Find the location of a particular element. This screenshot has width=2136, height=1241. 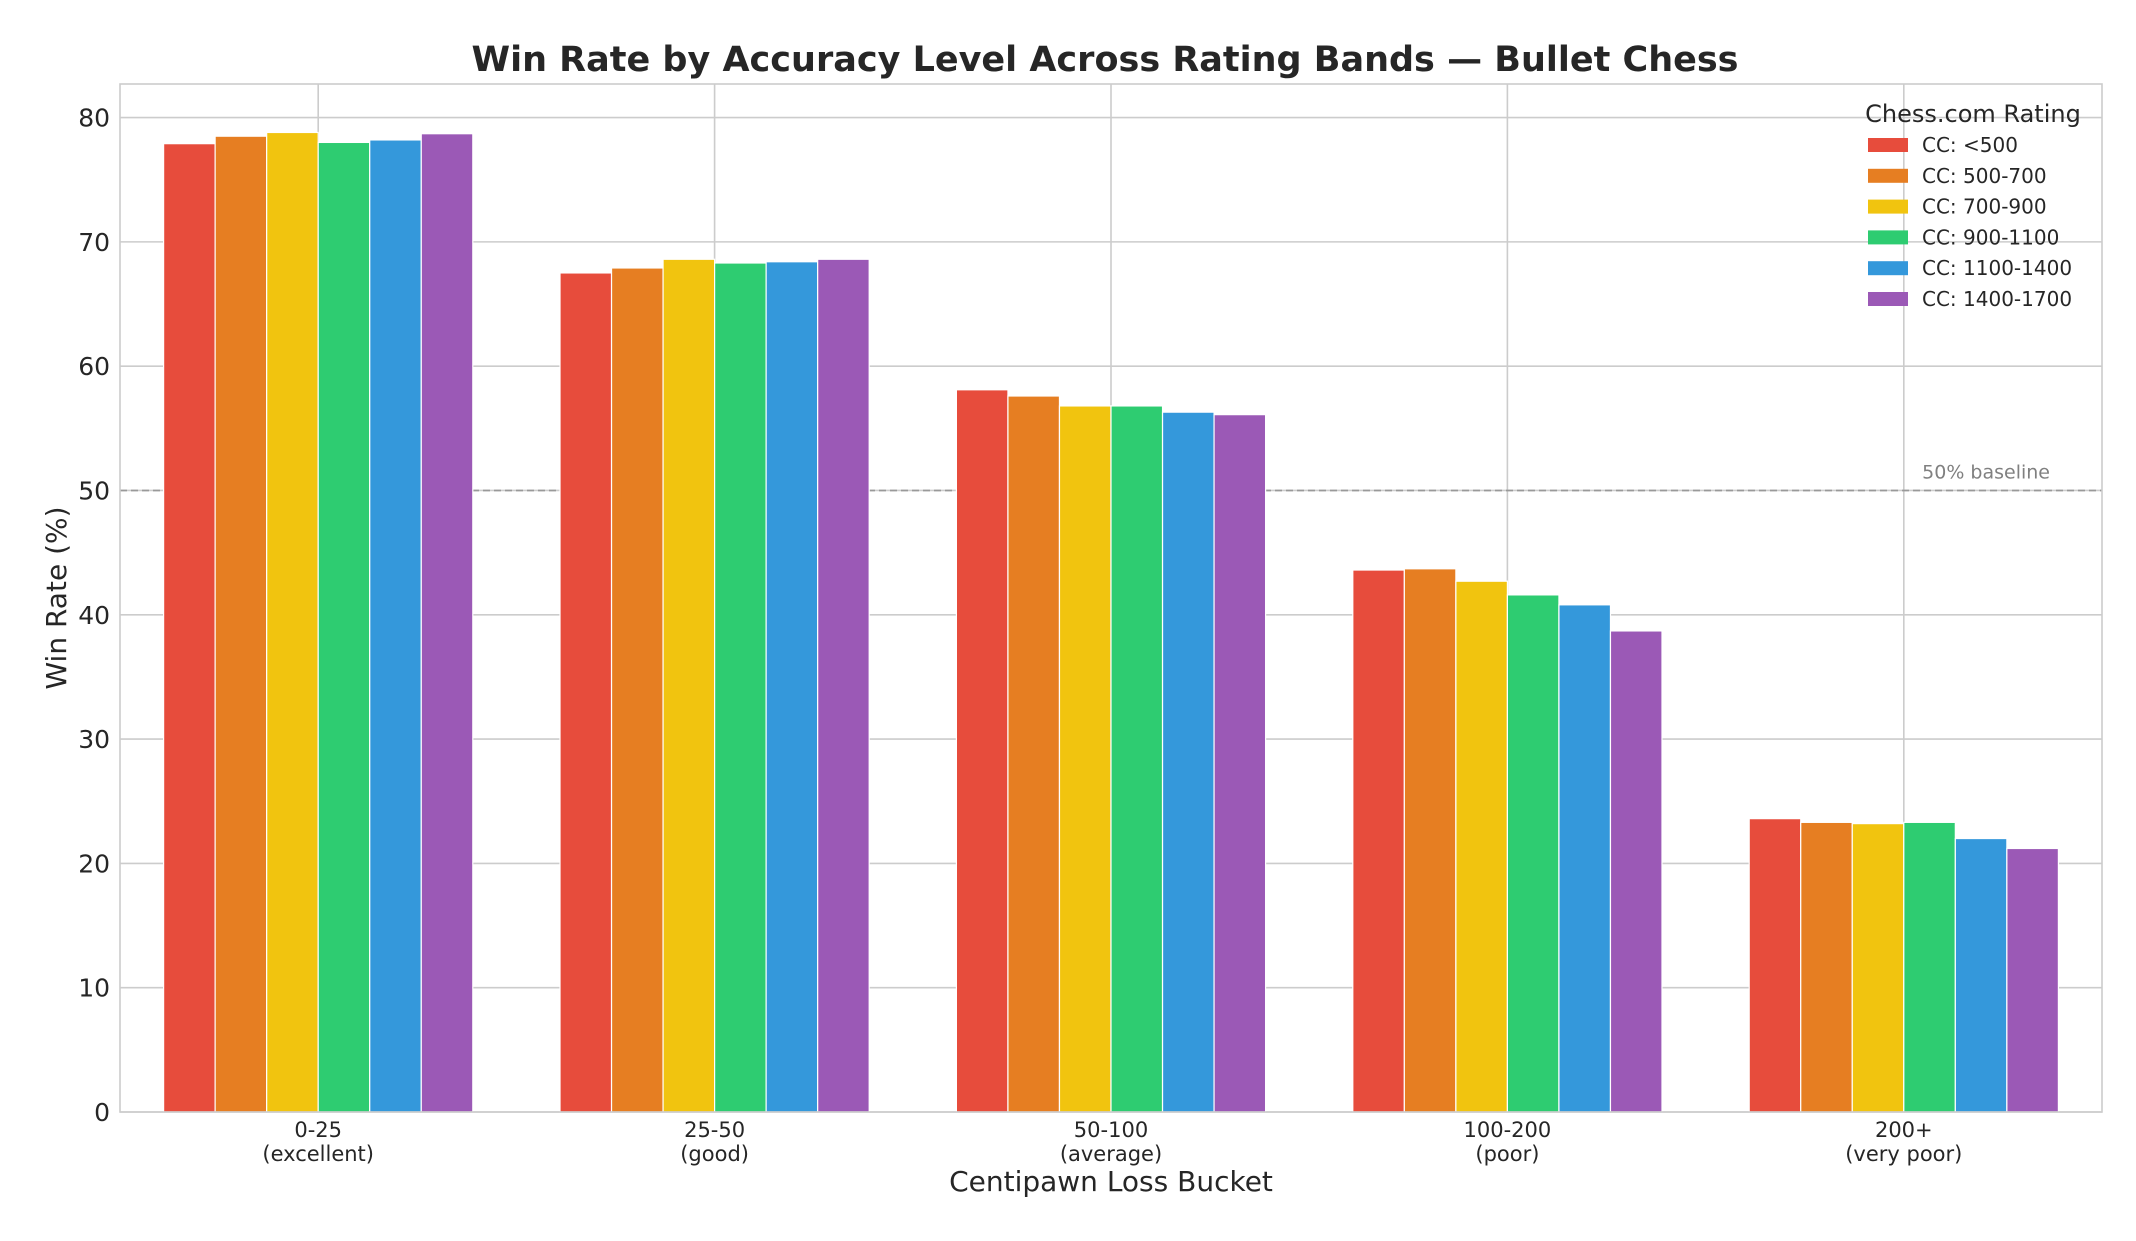

legend-label: CC: 500-700 is located at coordinates (1984, 176).